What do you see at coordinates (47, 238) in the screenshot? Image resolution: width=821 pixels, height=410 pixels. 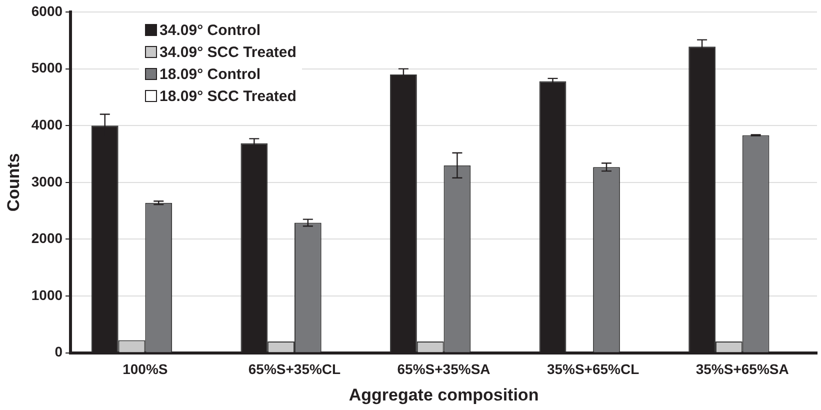 I see `y-tick-label: 2000` at bounding box center [47, 238].